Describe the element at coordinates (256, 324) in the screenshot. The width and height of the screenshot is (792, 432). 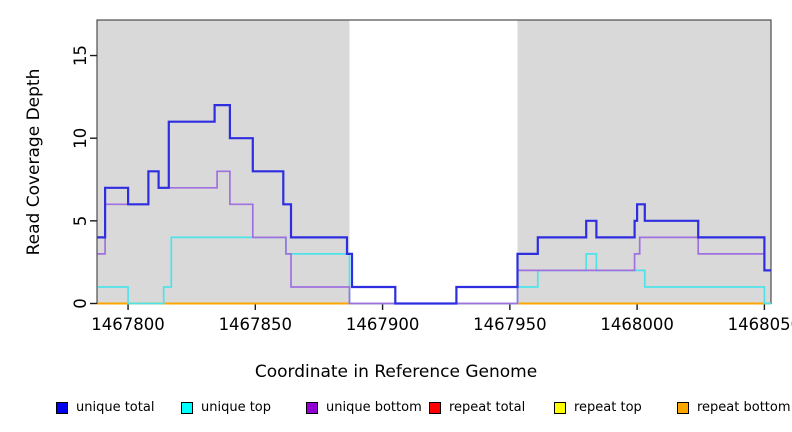
I see `x-tick-label: 1467850` at that location.